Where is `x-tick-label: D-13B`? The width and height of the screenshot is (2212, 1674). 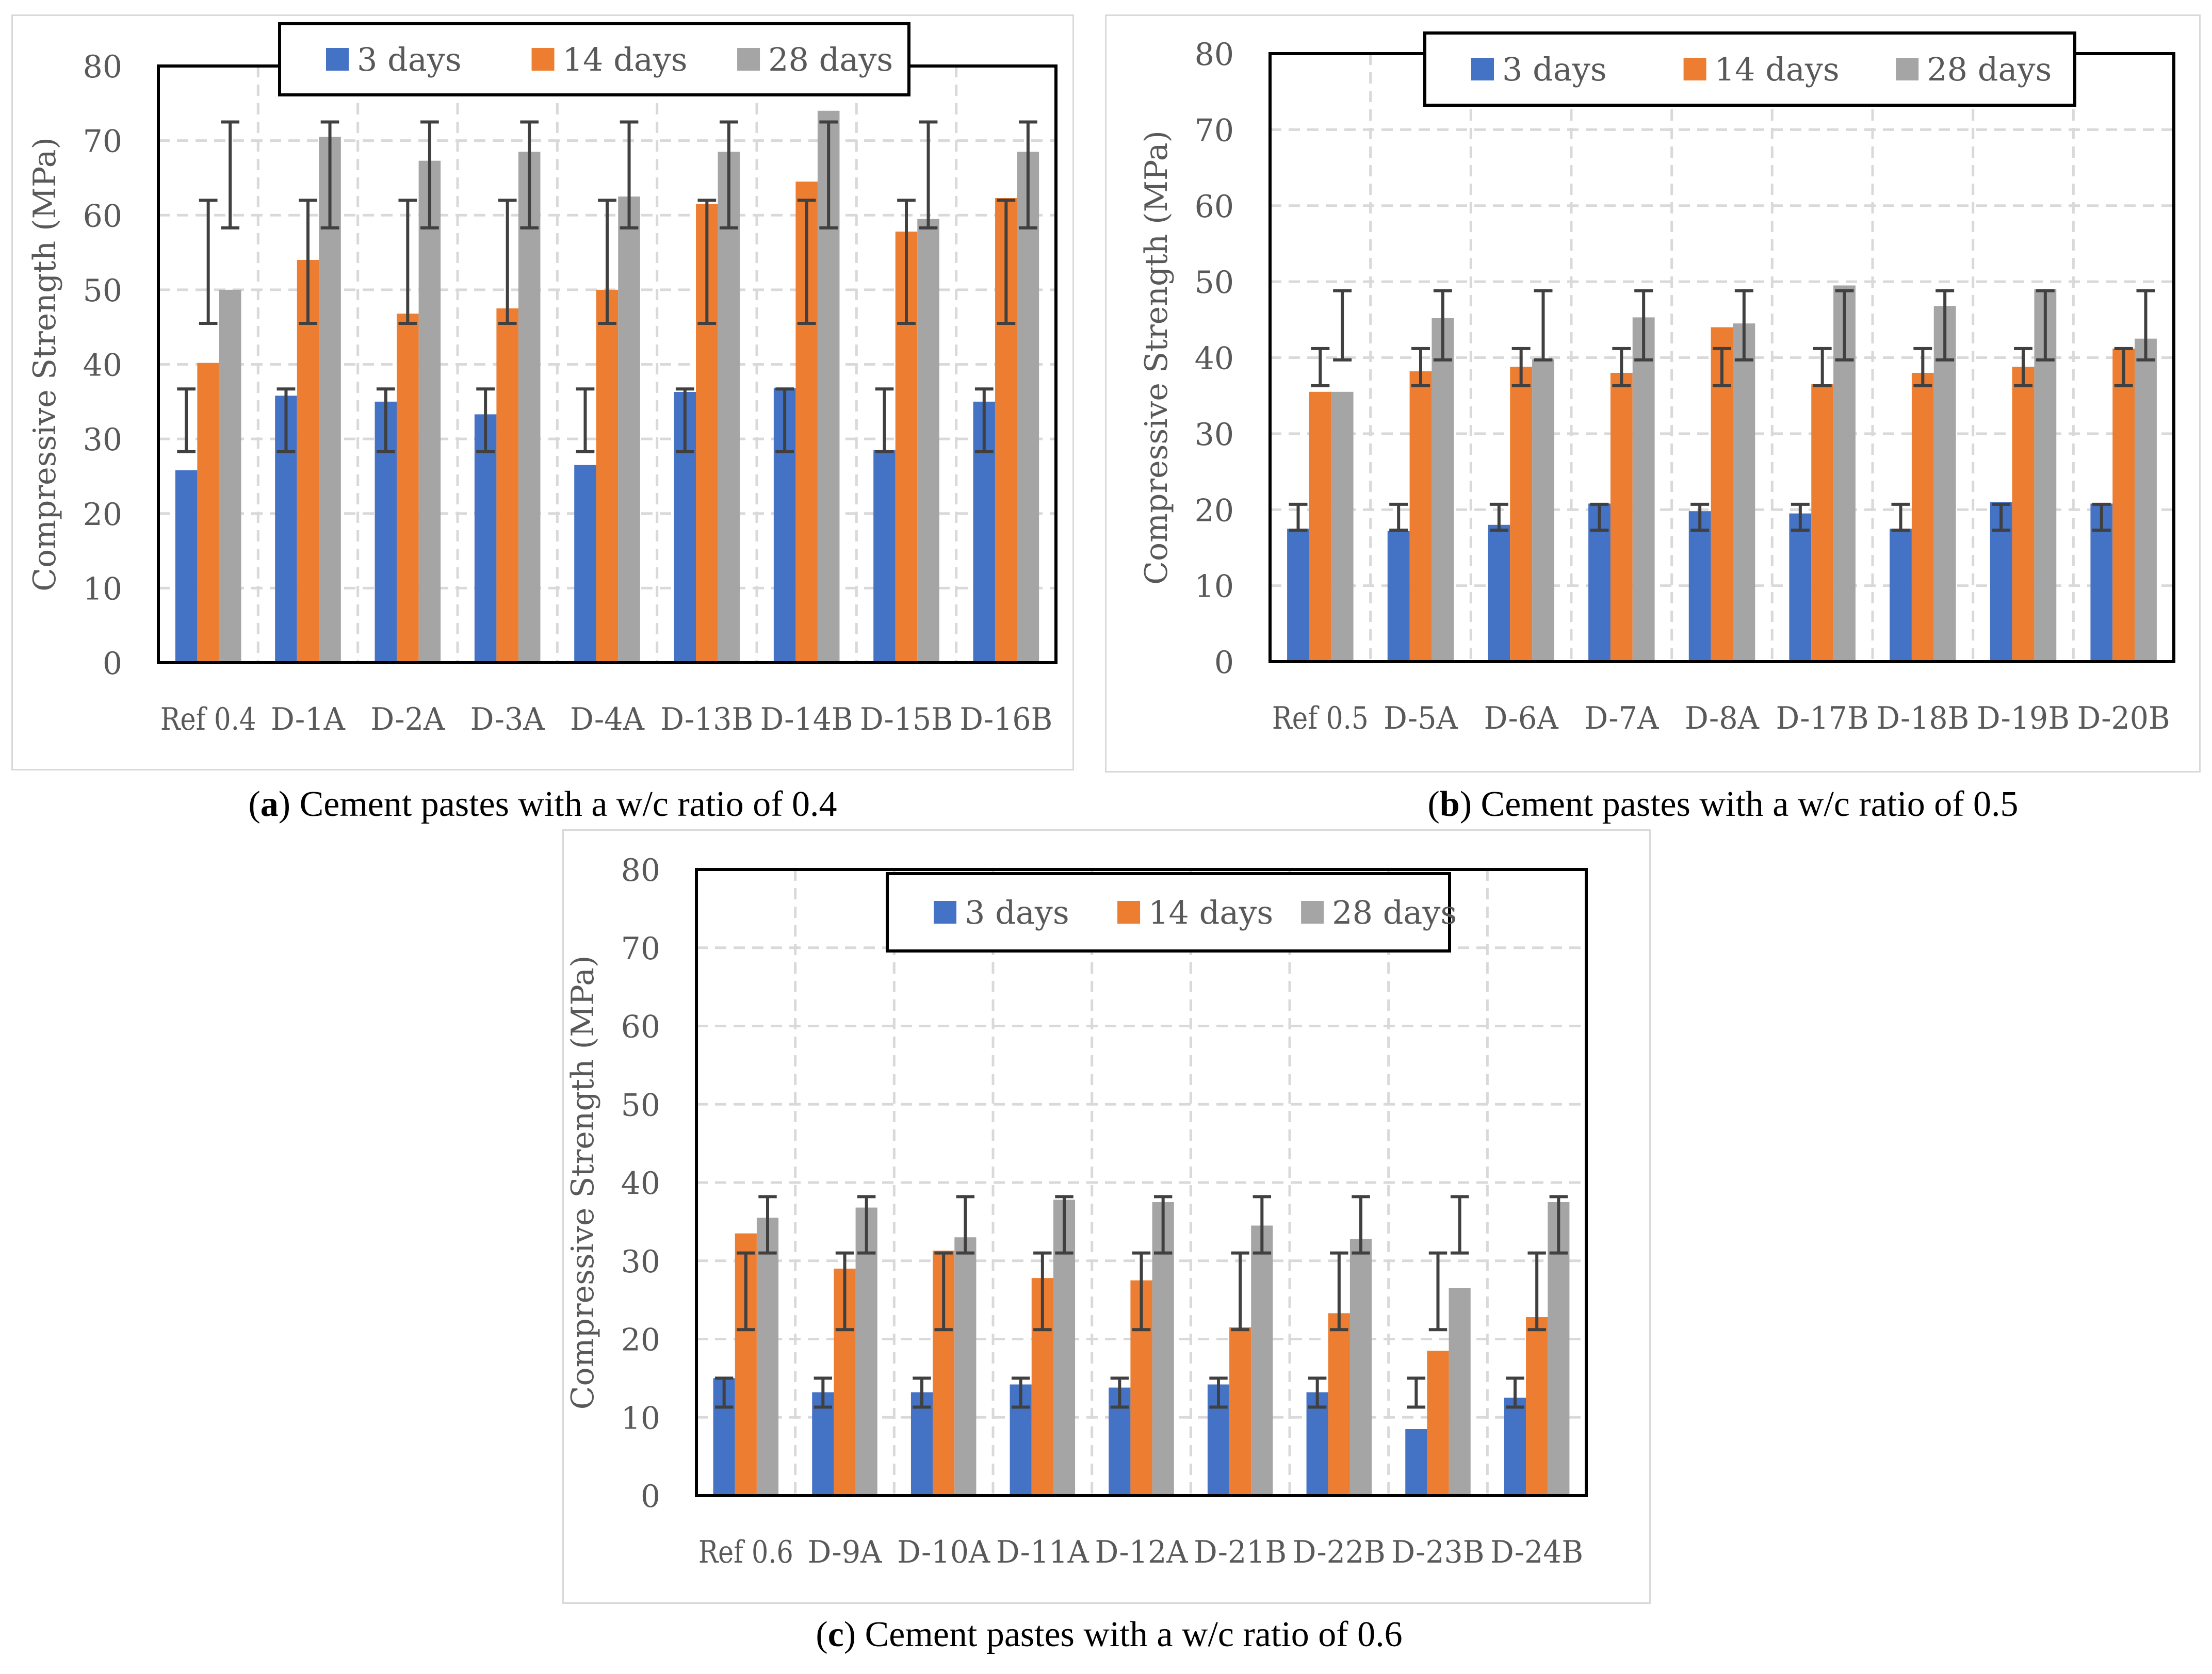 x-tick-label: D-13B is located at coordinates (706, 719).